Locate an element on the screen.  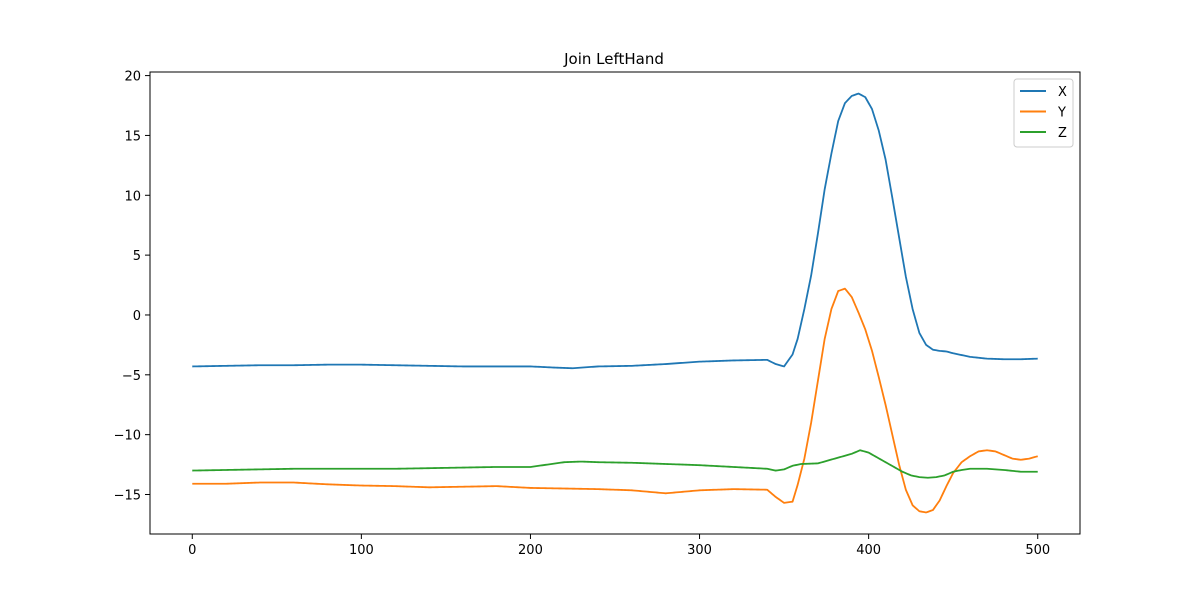
legend-label-z: Z is located at coordinates (1062, 133).